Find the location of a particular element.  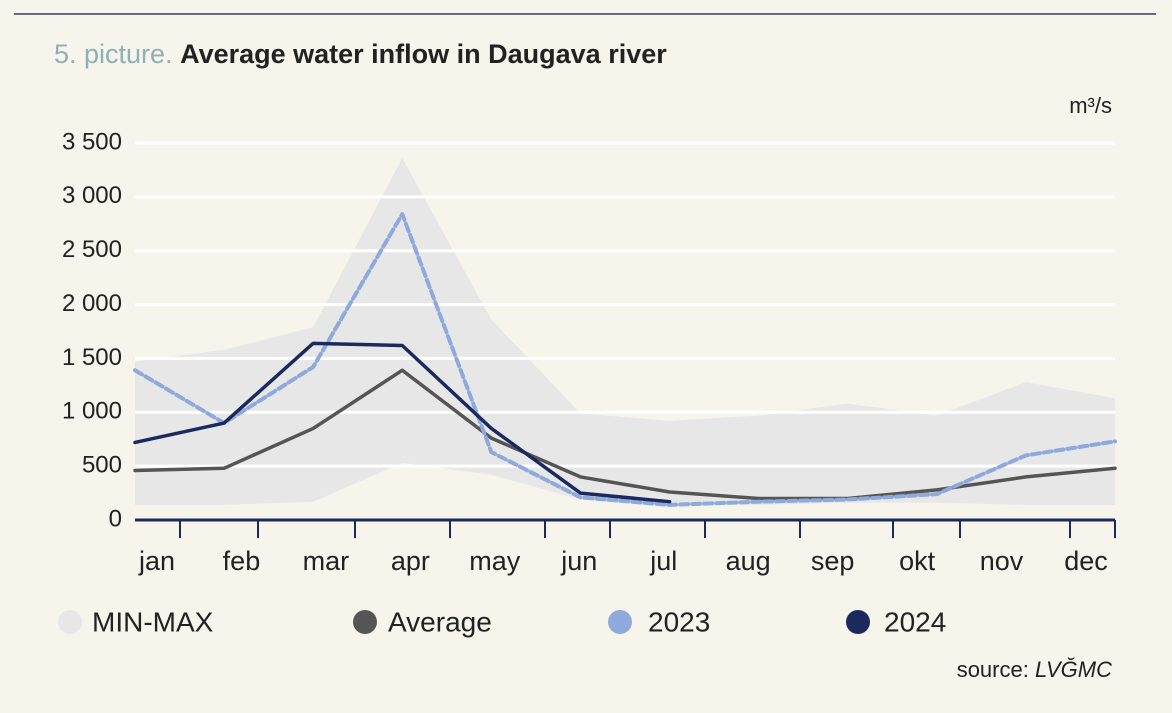

source: source: LVĞMC is located at coordinates (1034, 669).